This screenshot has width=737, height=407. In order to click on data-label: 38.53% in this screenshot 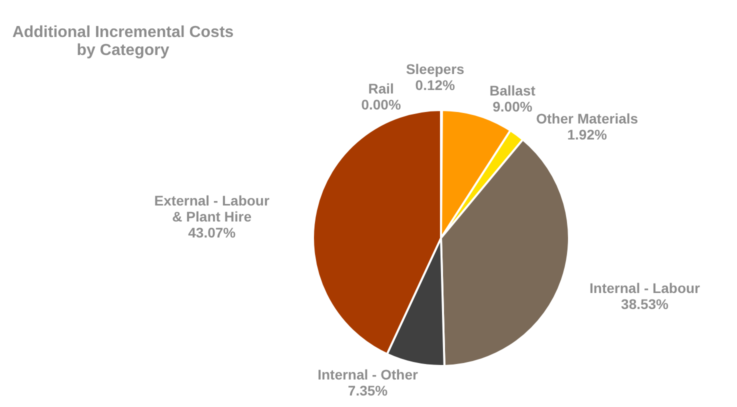, I will do `click(645, 304)`.